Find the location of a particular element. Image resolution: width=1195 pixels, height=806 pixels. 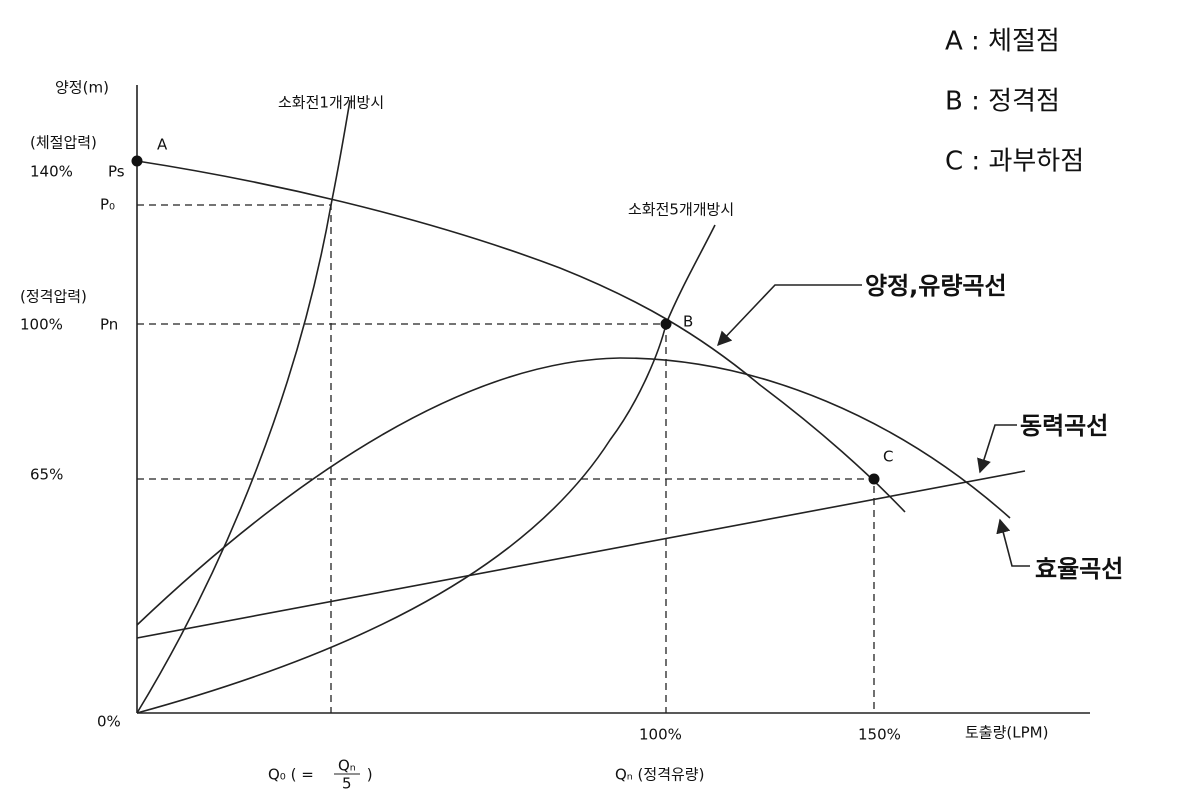

x-label: 150% is located at coordinates (879, 735).